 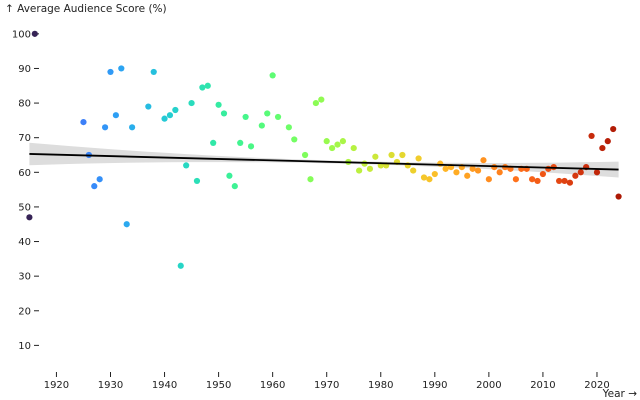 I want to click on y-tick-label: 60, so click(x=24, y=173).